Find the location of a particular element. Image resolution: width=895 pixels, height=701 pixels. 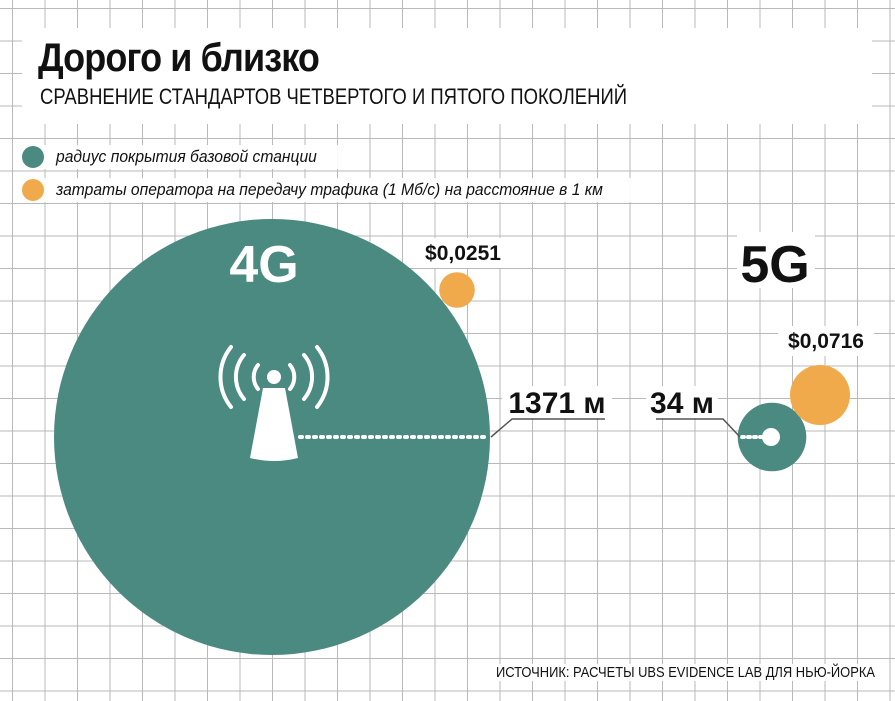

legend-swatch-cost is located at coordinates (33, 190).